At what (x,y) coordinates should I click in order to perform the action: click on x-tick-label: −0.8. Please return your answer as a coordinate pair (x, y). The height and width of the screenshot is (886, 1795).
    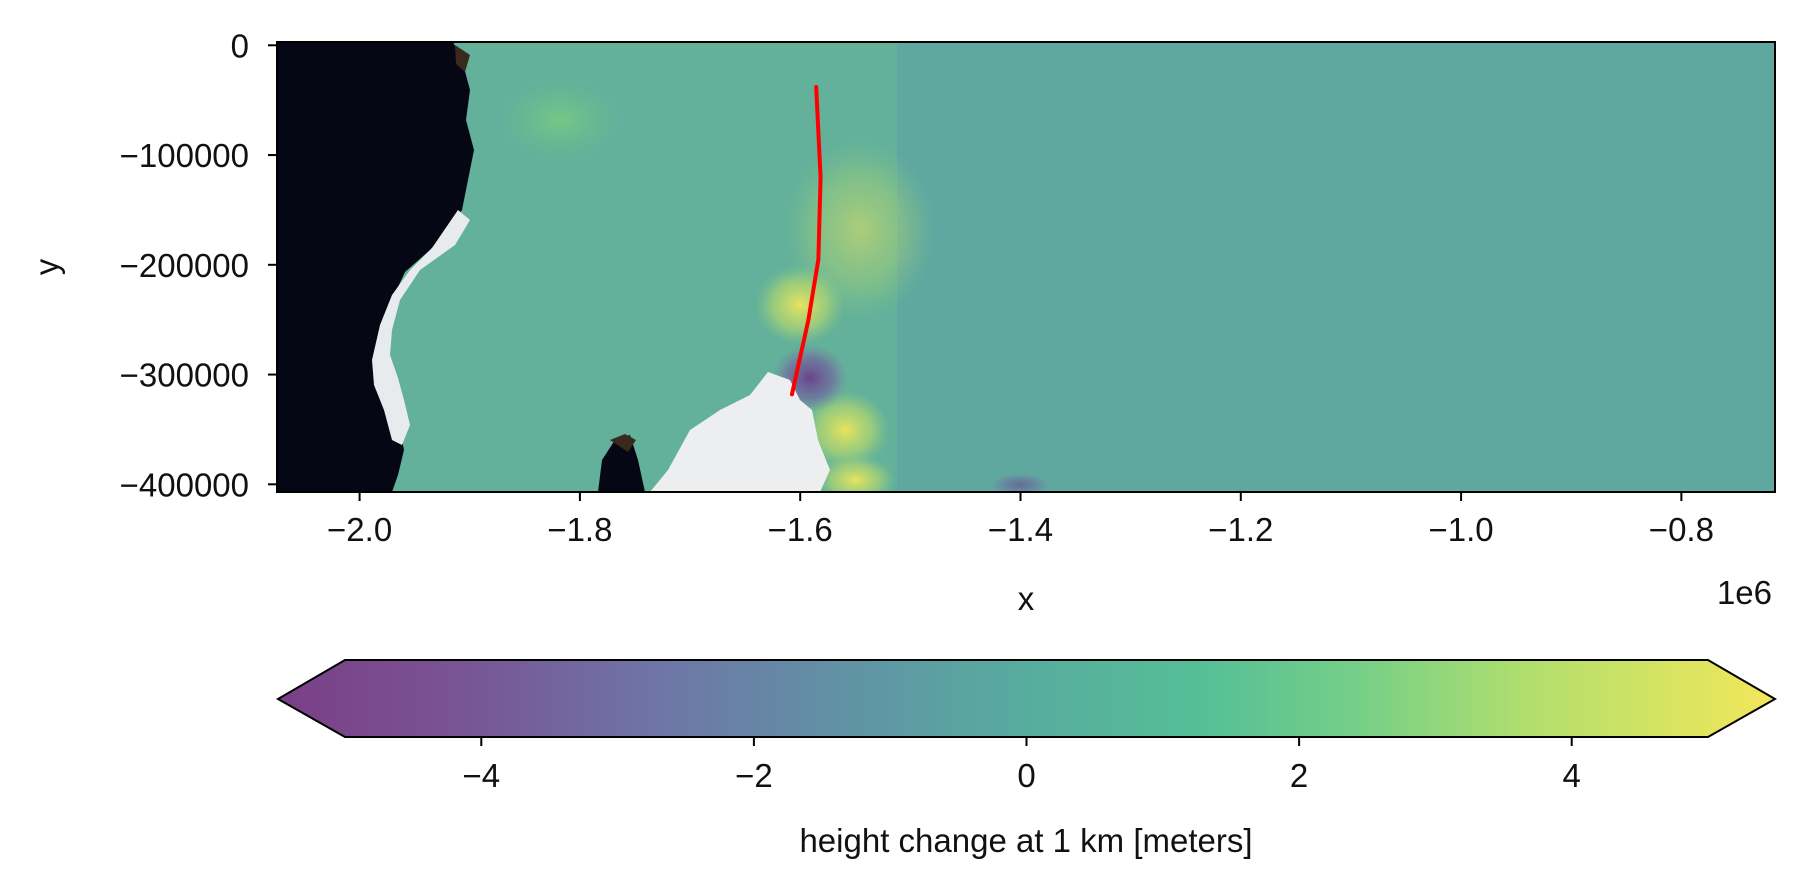
    Looking at the image, I should click on (1681, 529).